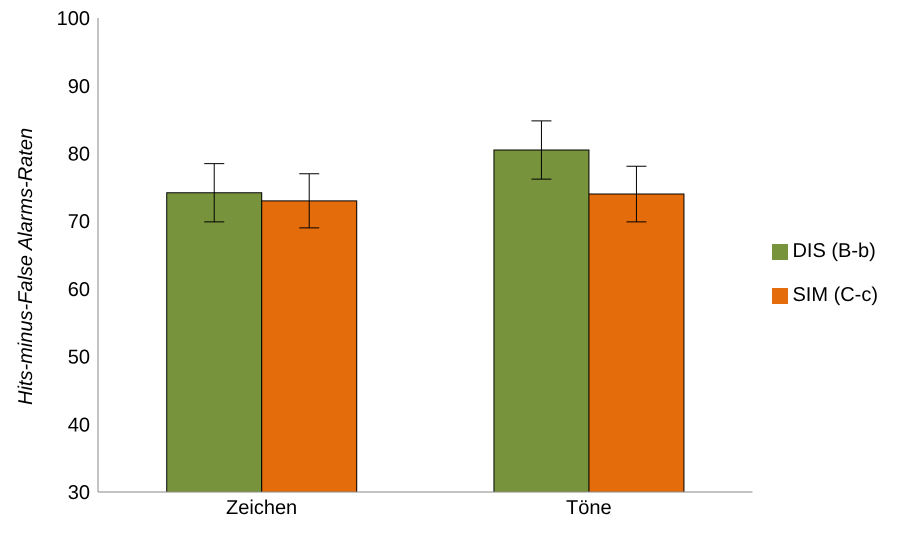 The width and height of the screenshot is (906, 544). I want to click on y-axis-title: Hits-minus-False Alarms-Raten, so click(26, 266).